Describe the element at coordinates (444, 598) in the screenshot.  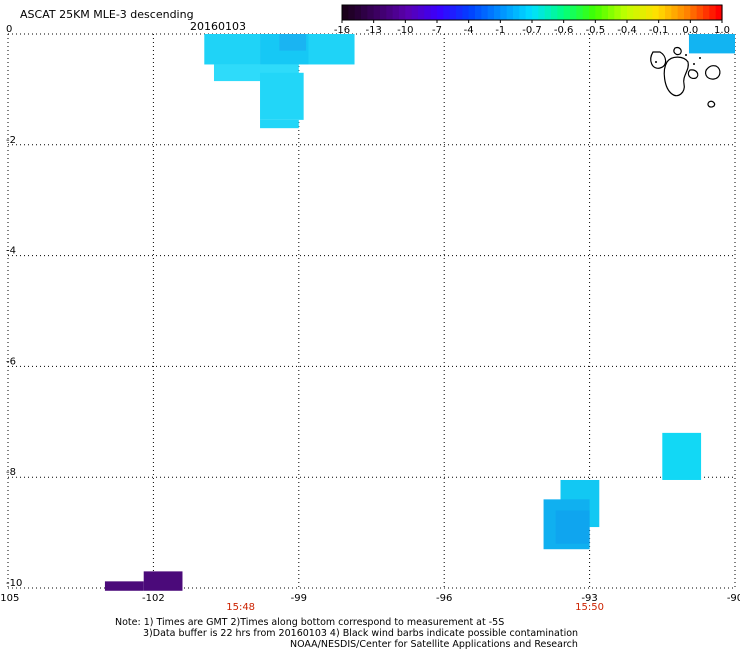
I see `x-tick-label: -96` at that location.